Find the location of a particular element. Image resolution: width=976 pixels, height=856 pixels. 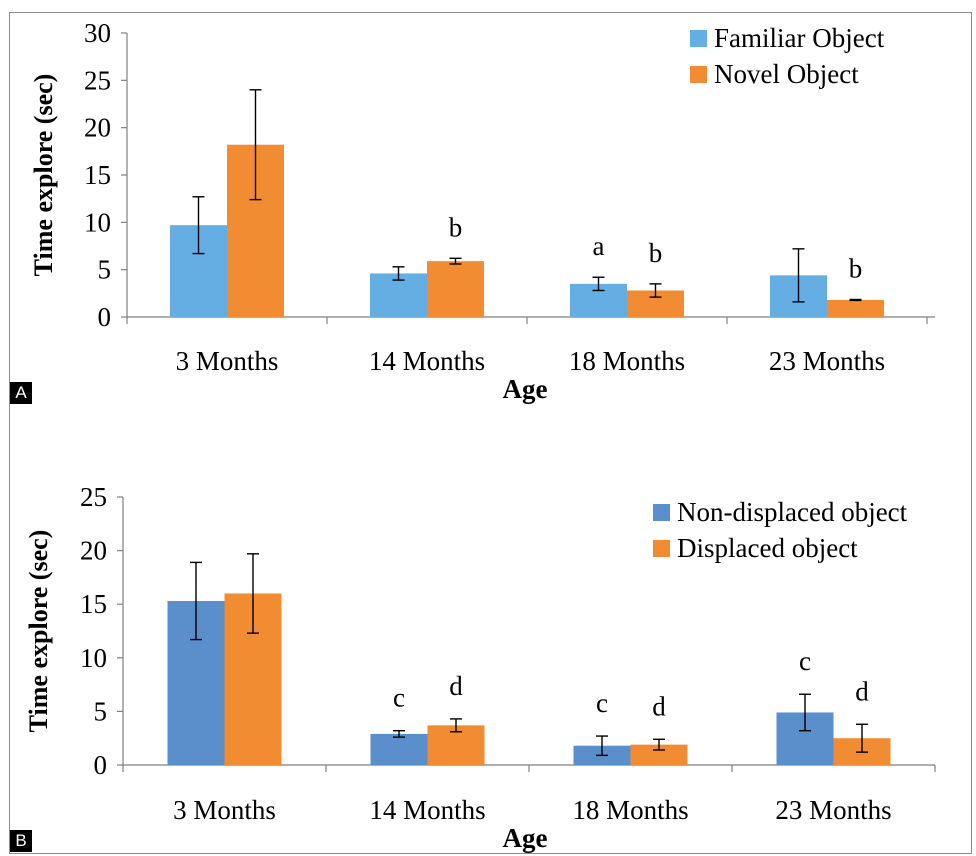

charta-y-tick-label: 10 is located at coordinates (97, 222).